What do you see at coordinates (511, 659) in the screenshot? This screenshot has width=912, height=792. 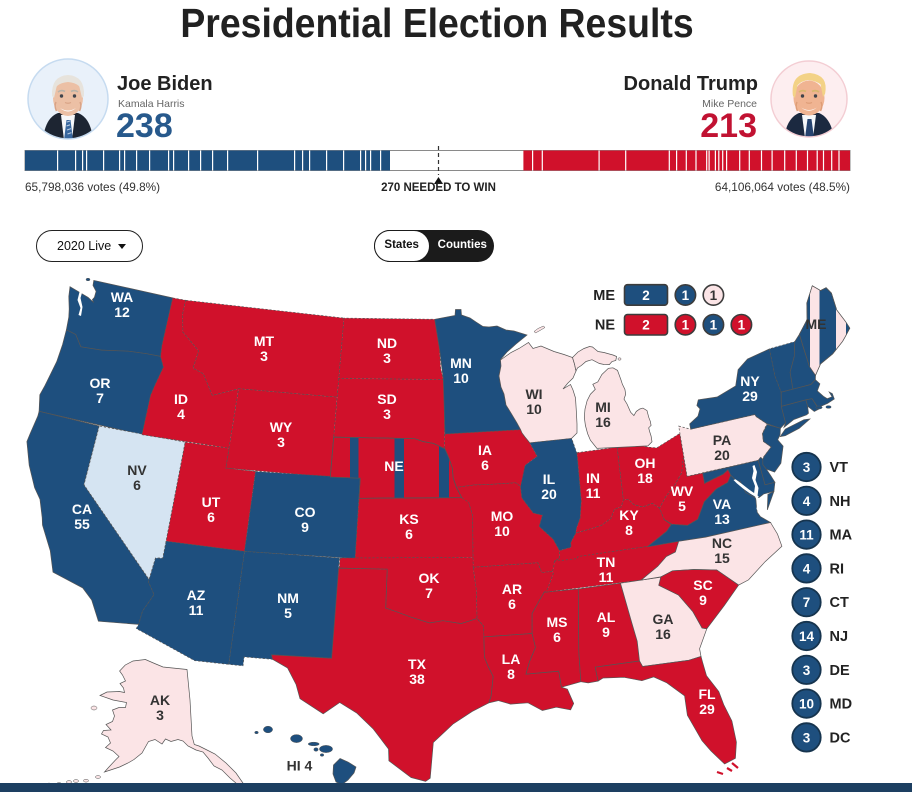 I see `svg-text: LA` at bounding box center [511, 659].